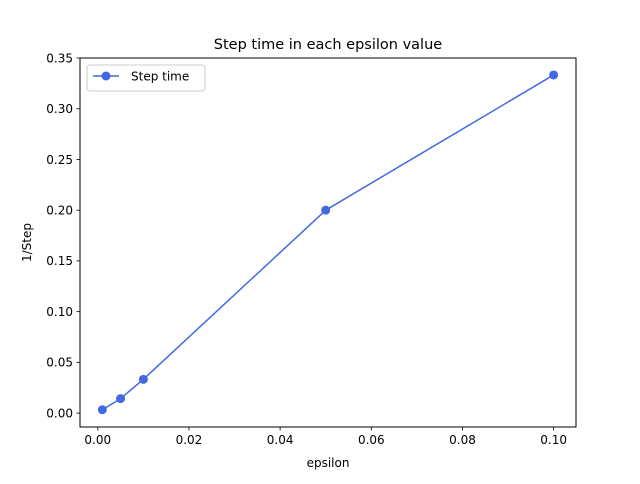 The height and width of the screenshot is (484, 640). What do you see at coordinates (59, 363) in the screenshot?
I see `y-tick-label: 0.05` at bounding box center [59, 363].